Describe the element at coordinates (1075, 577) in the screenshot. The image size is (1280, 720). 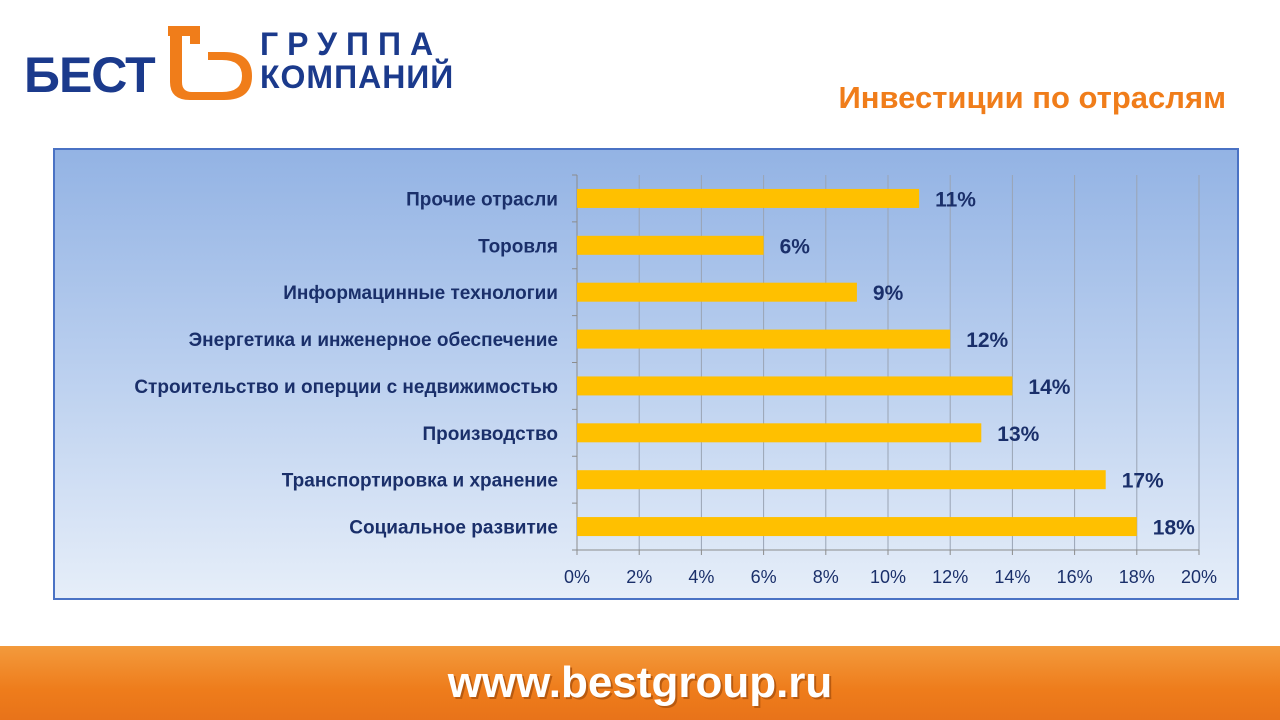
I see `x-tick-label: 16%` at that location.